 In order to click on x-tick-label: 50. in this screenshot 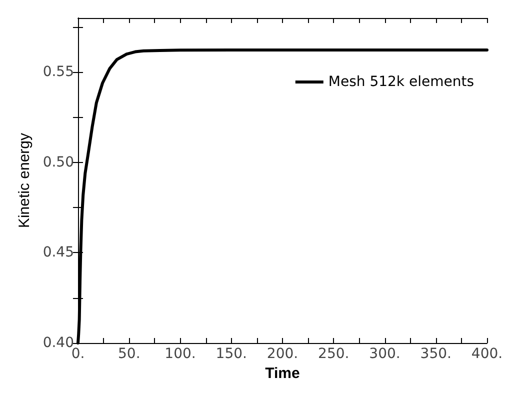, I will do `click(129, 354)`.